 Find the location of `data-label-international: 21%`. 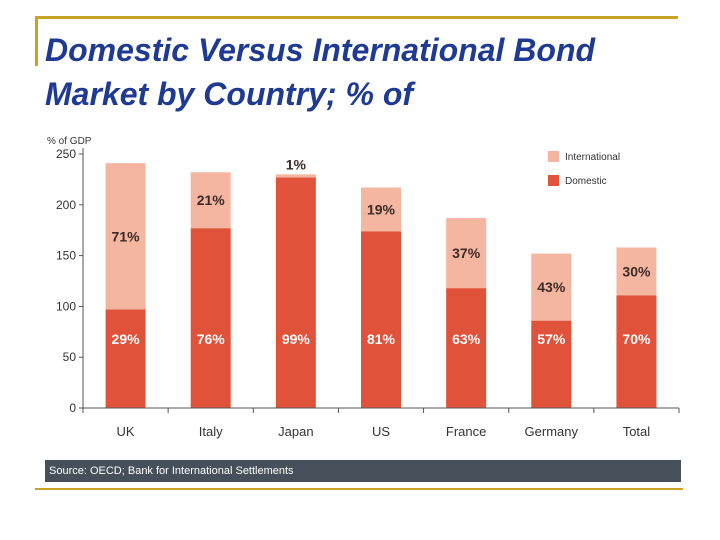

data-label-international: 21% is located at coordinates (211, 200).